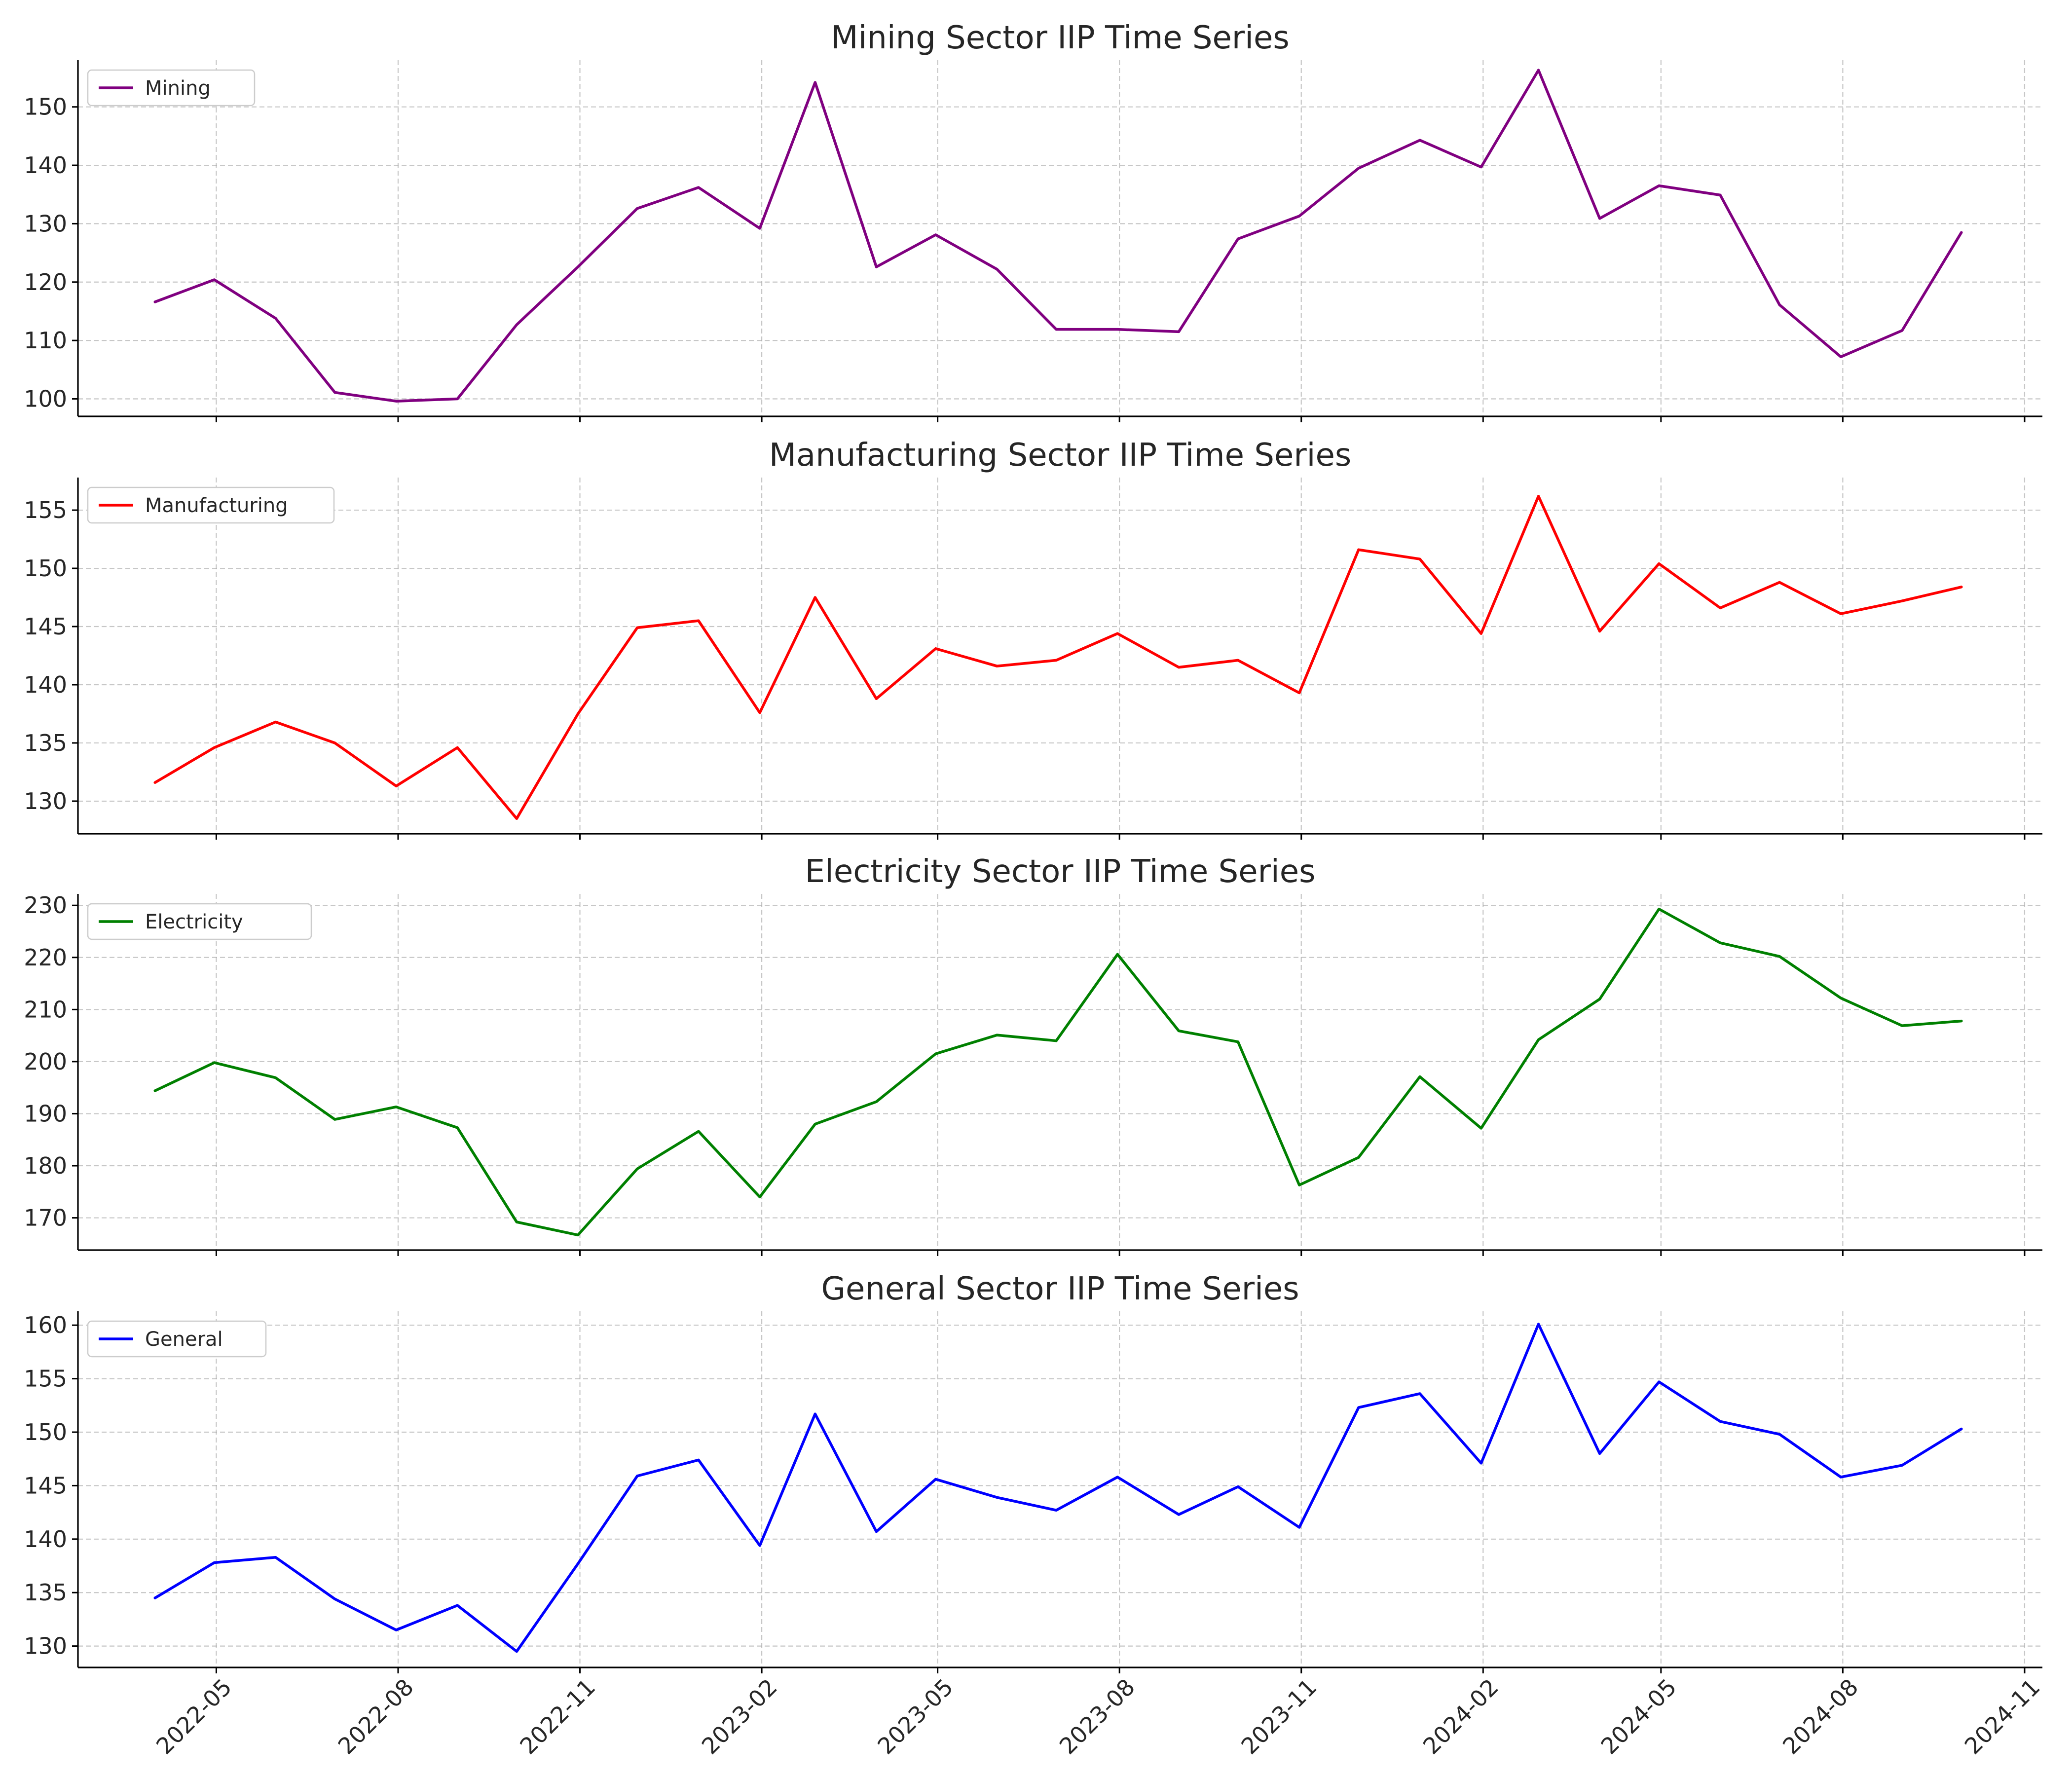 Image resolution: width=2072 pixels, height=1776 pixels. I want to click on legend-label: Manufacturing, so click(217, 506).